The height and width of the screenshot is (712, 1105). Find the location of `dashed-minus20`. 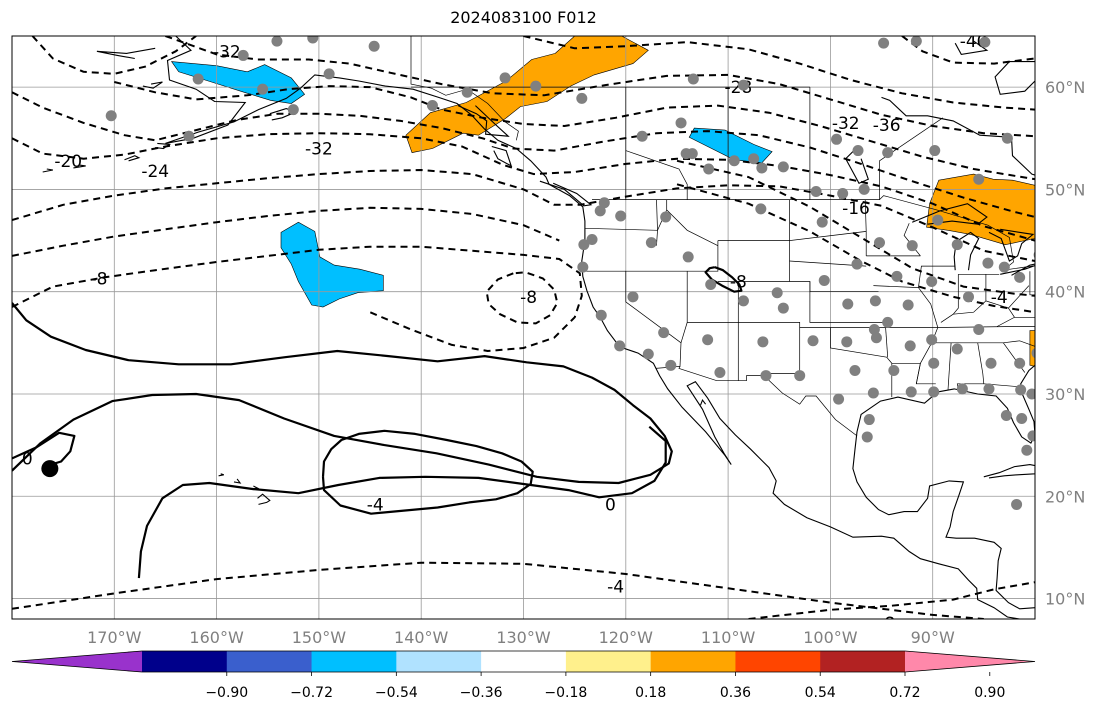

dashed-minus20 is located at coordinates (523, 187).